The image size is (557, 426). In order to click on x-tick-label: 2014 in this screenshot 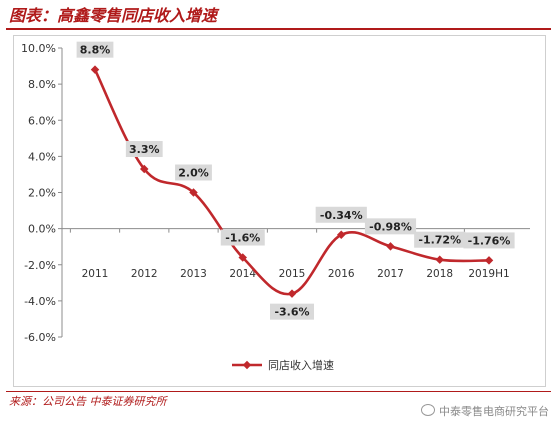, I will do `click(242, 274)`.